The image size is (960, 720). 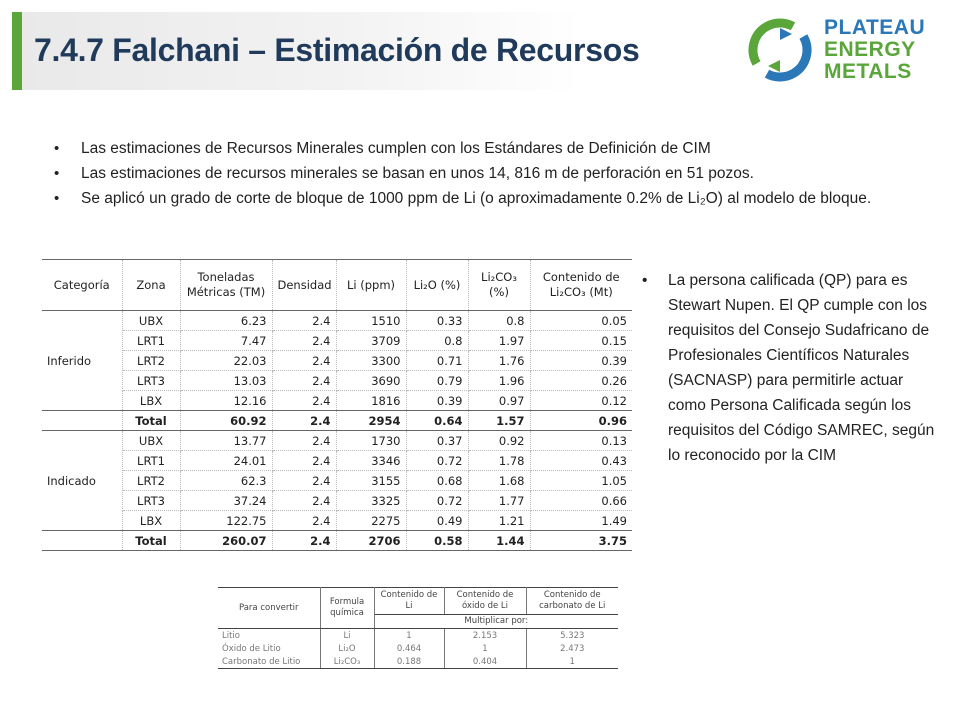 I want to click on table-cell: 0.43, so click(x=581, y=460).